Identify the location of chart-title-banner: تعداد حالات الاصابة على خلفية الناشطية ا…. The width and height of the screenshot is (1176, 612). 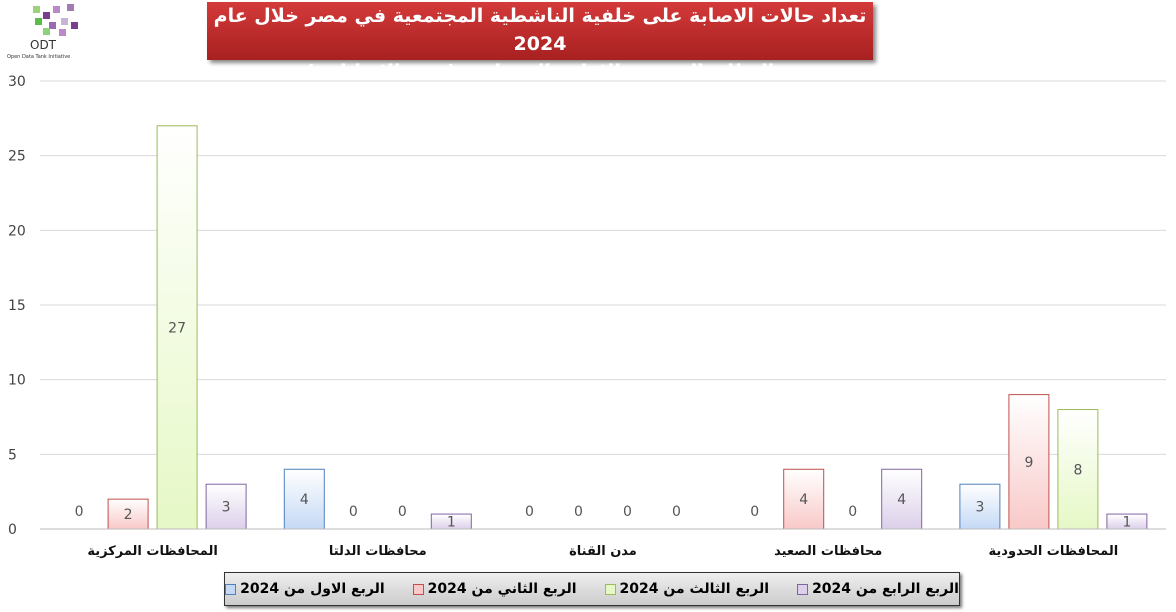
(540, 42).